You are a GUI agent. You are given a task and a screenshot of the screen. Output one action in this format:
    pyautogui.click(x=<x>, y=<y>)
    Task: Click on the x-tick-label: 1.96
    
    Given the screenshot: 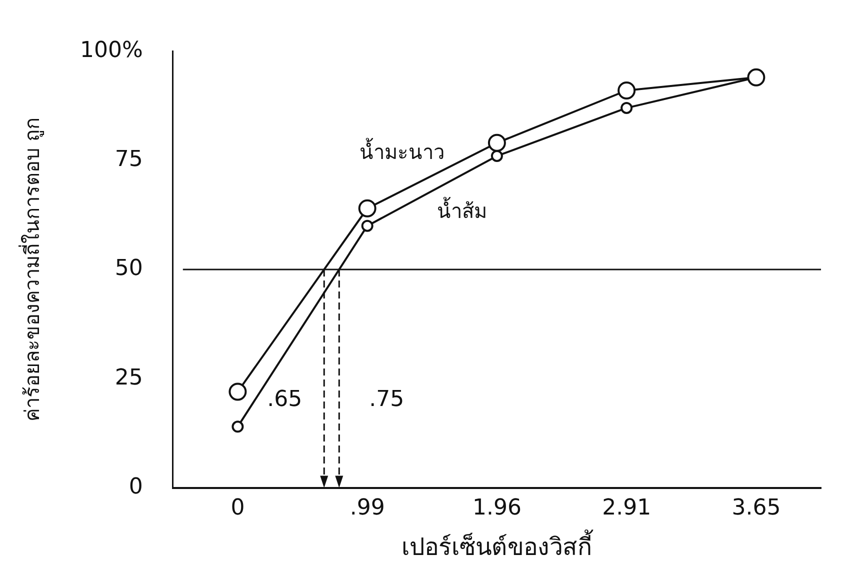 What is the action you would take?
    pyautogui.click(x=497, y=508)
    